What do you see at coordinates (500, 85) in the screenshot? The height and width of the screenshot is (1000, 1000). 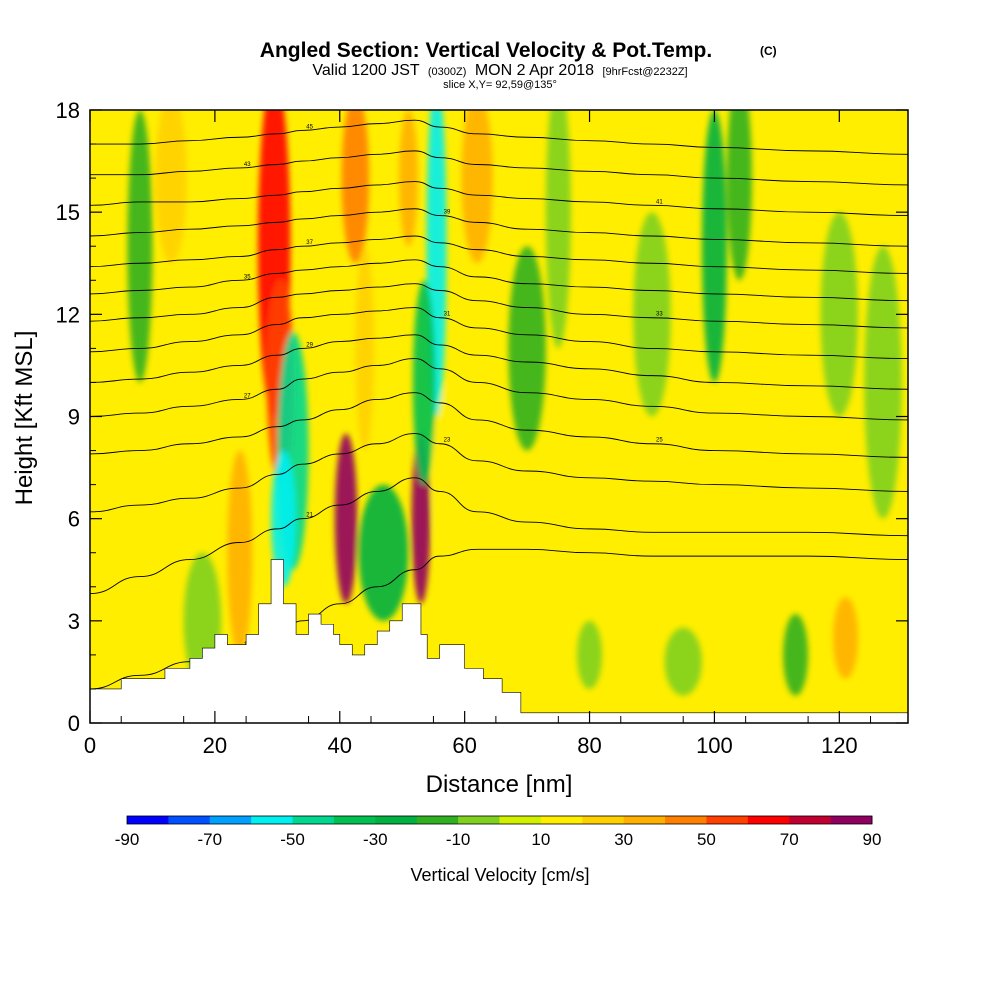 I see `slice-label: slice X,Y= 92,59@135°` at bounding box center [500, 85].